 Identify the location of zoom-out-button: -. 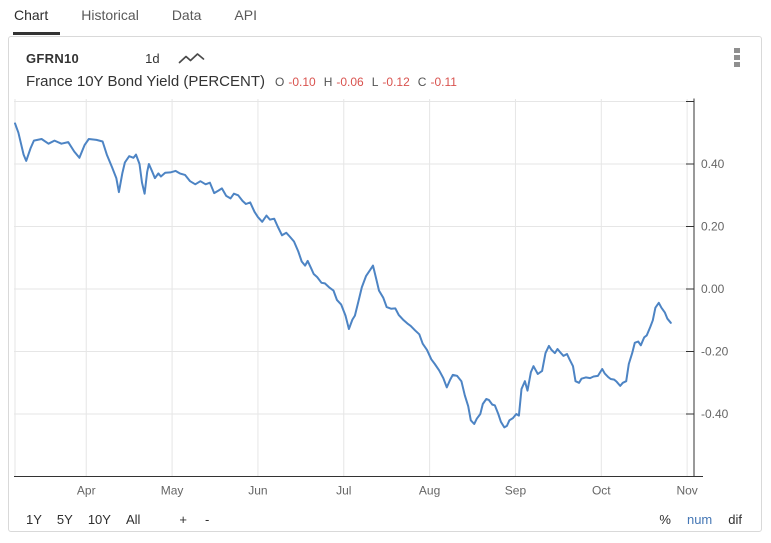
(207, 519).